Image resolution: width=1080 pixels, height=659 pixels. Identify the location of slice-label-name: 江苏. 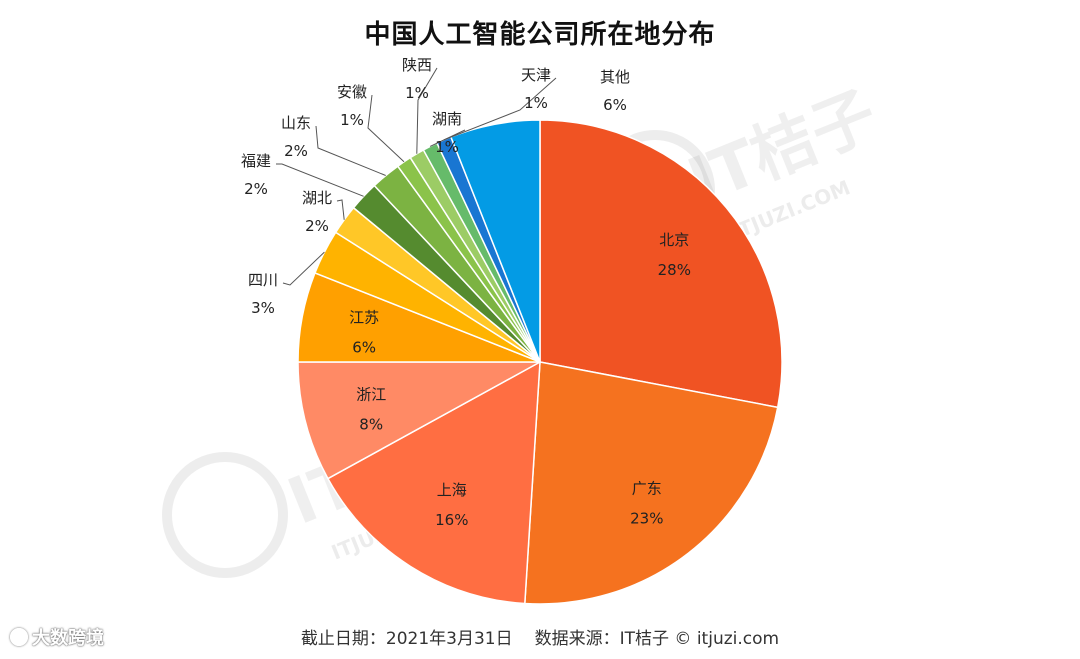
(364, 317).